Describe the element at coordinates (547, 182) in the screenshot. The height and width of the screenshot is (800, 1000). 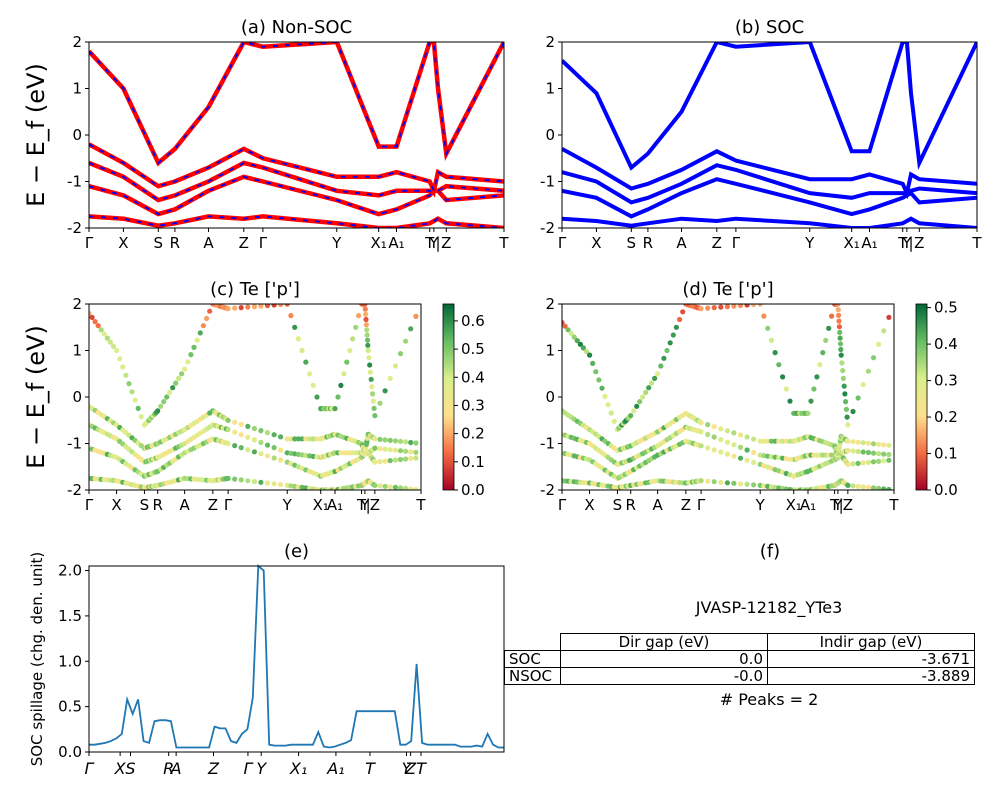
I see `y-tick-label: -1` at that location.